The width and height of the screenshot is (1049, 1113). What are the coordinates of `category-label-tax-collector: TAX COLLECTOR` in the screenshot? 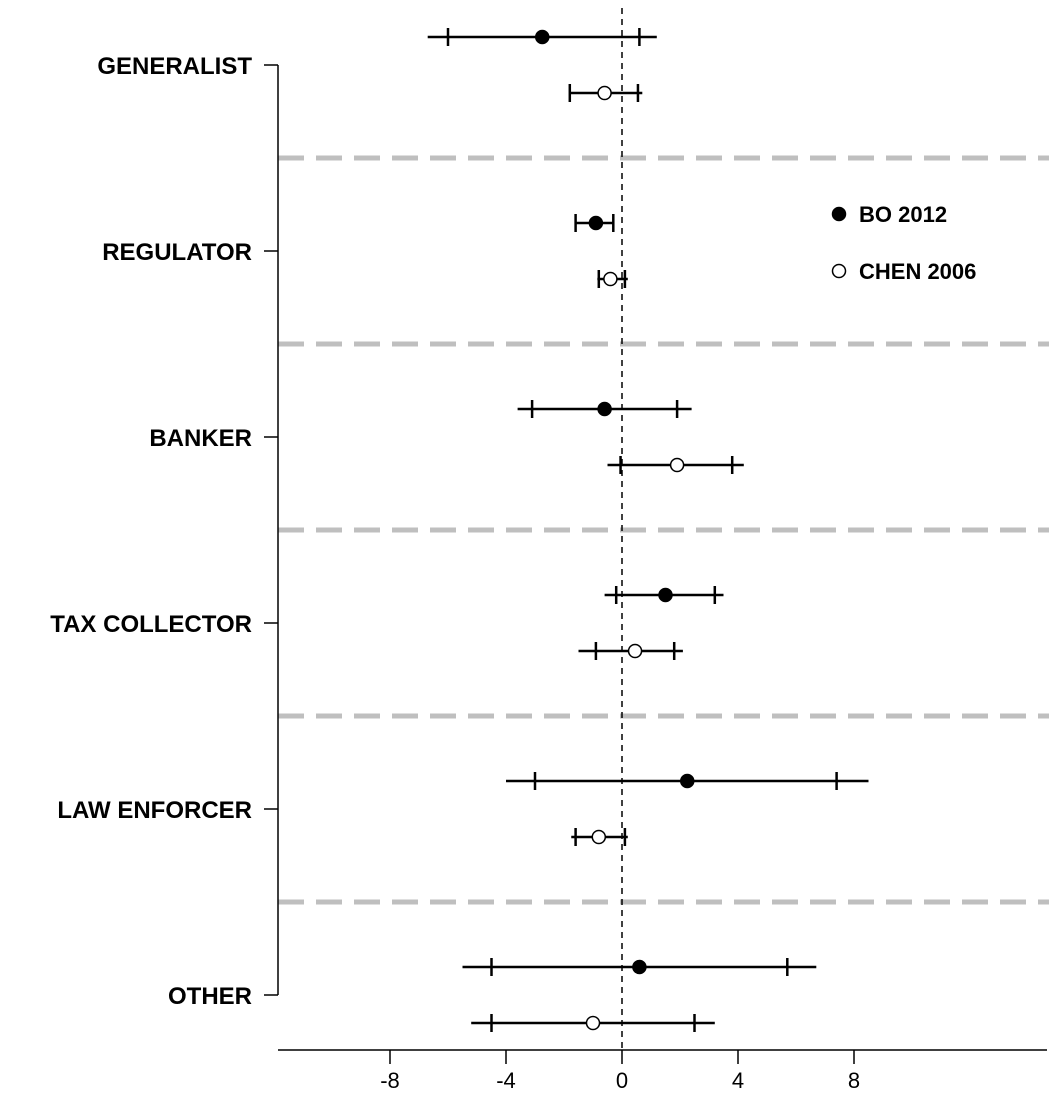 It's located at (151, 624).